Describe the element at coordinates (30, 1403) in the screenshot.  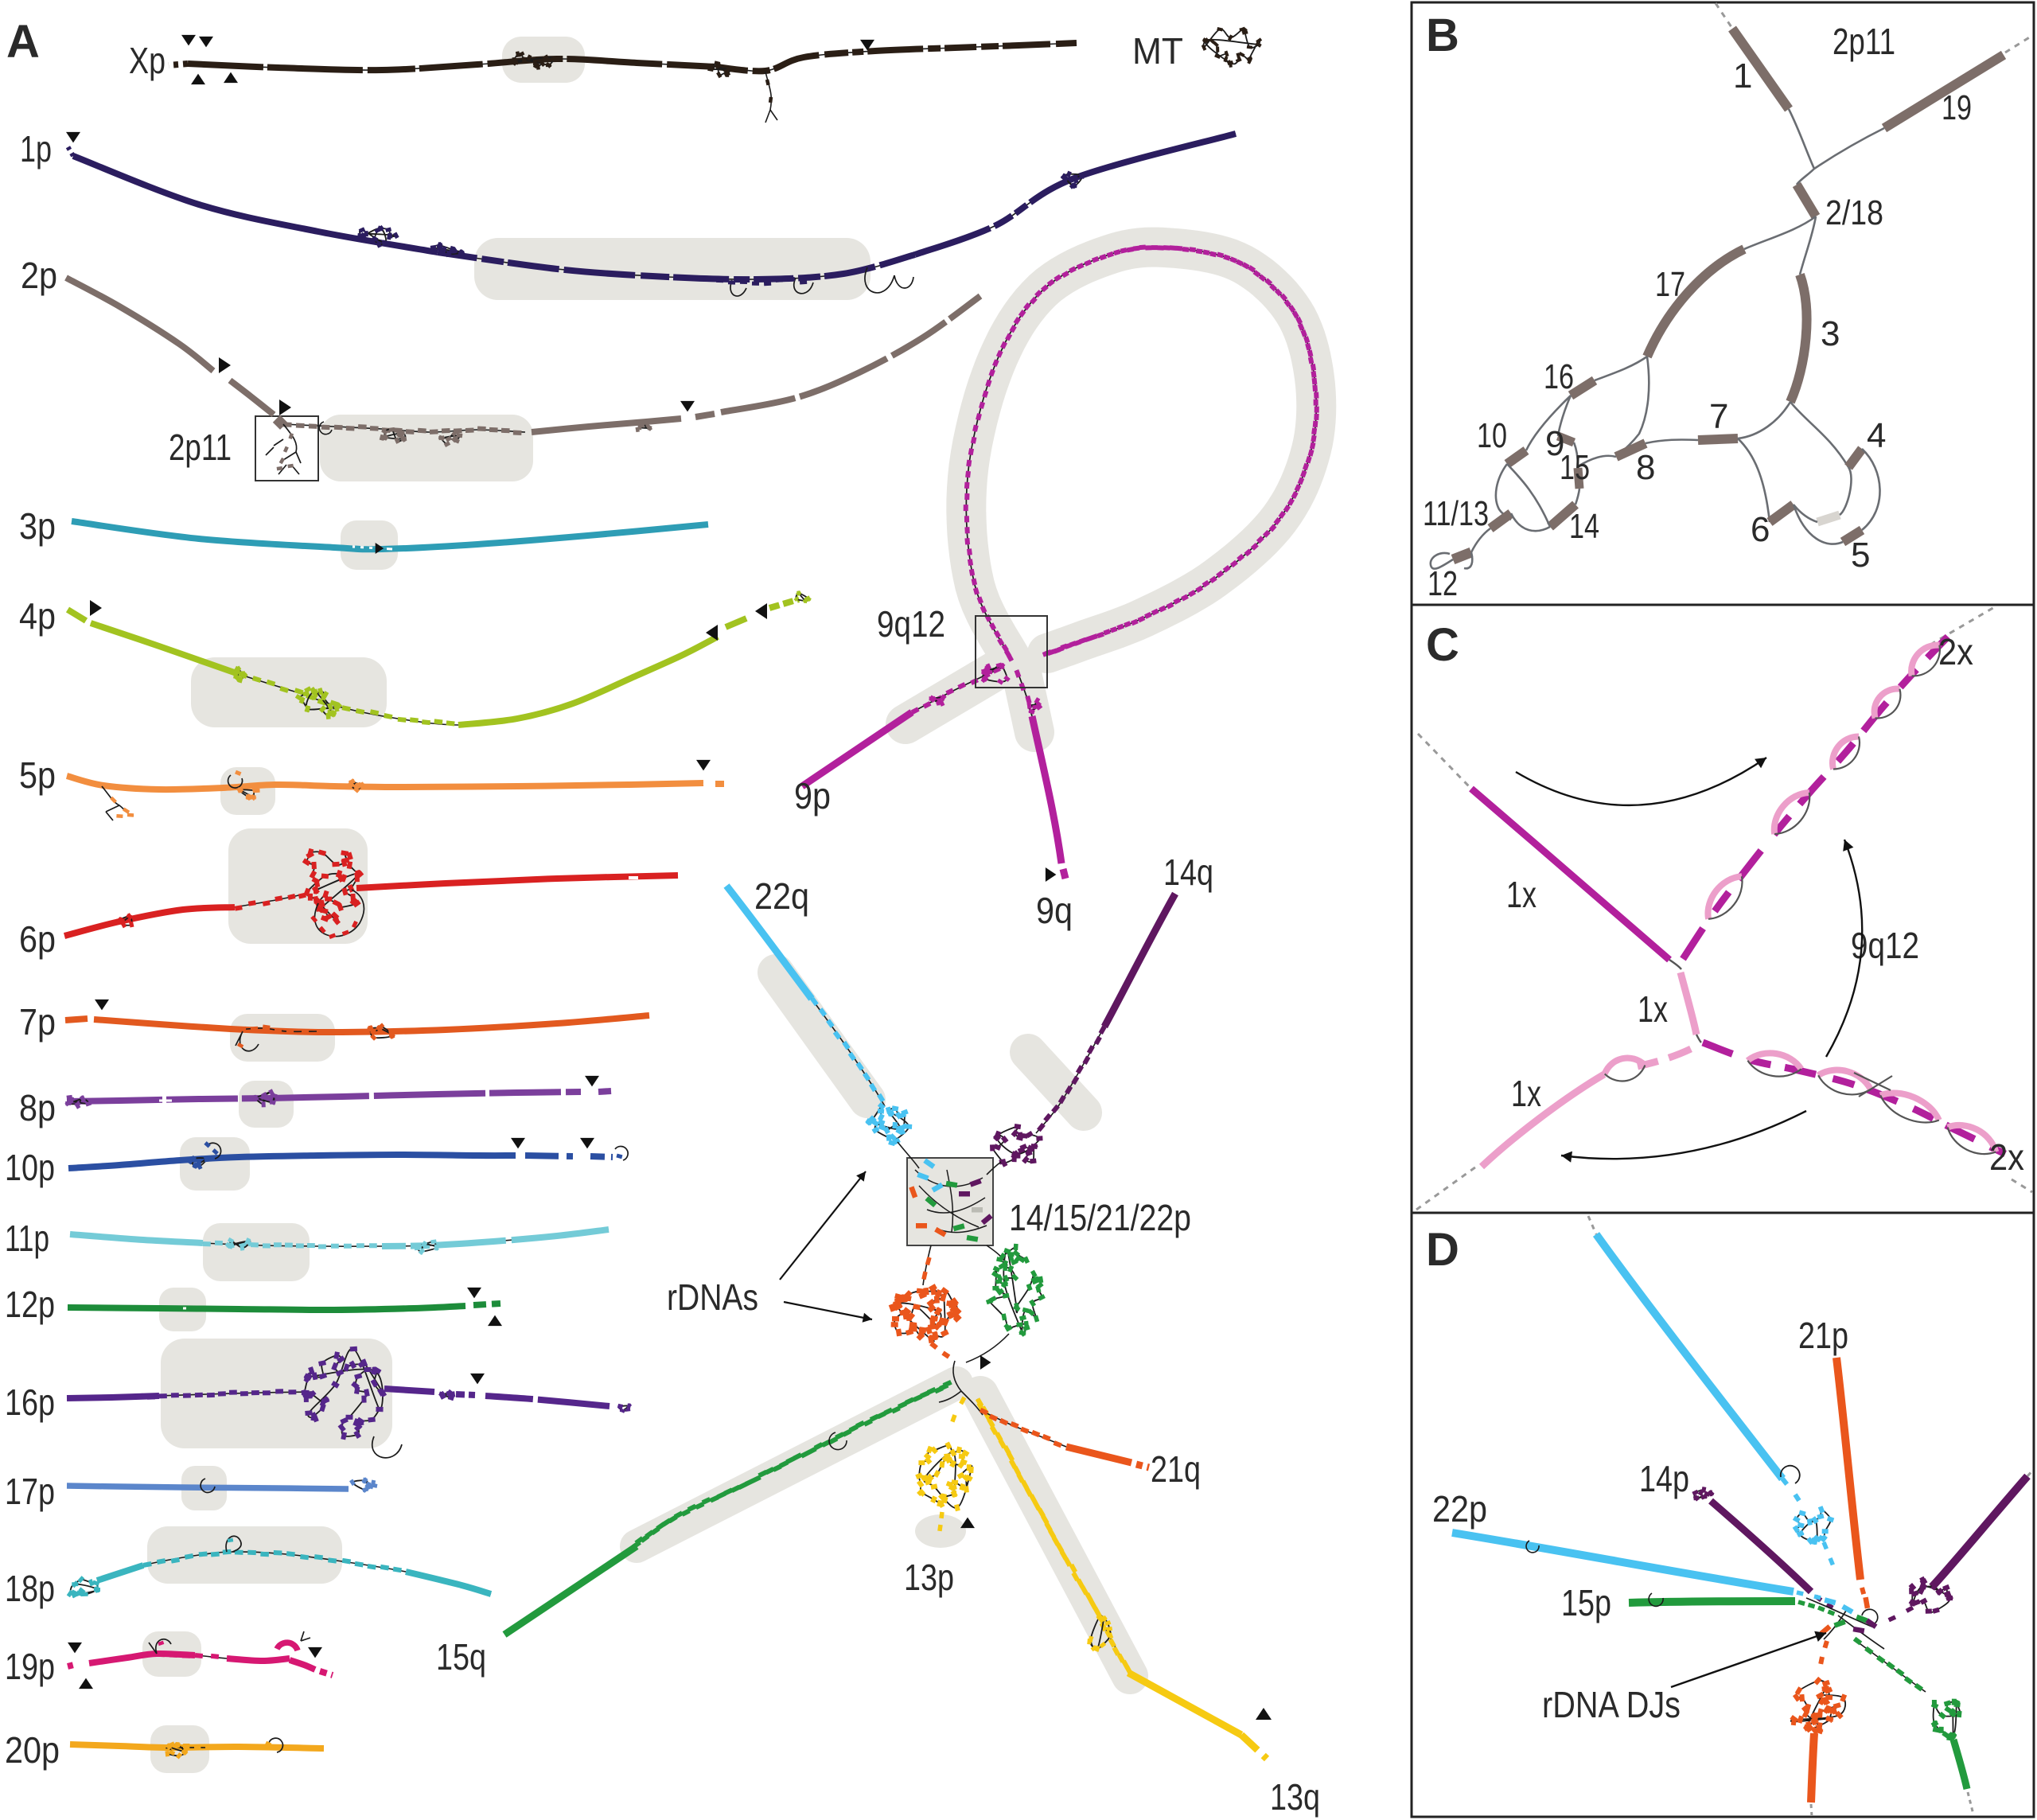
I see `svg-text: 16p` at that location.